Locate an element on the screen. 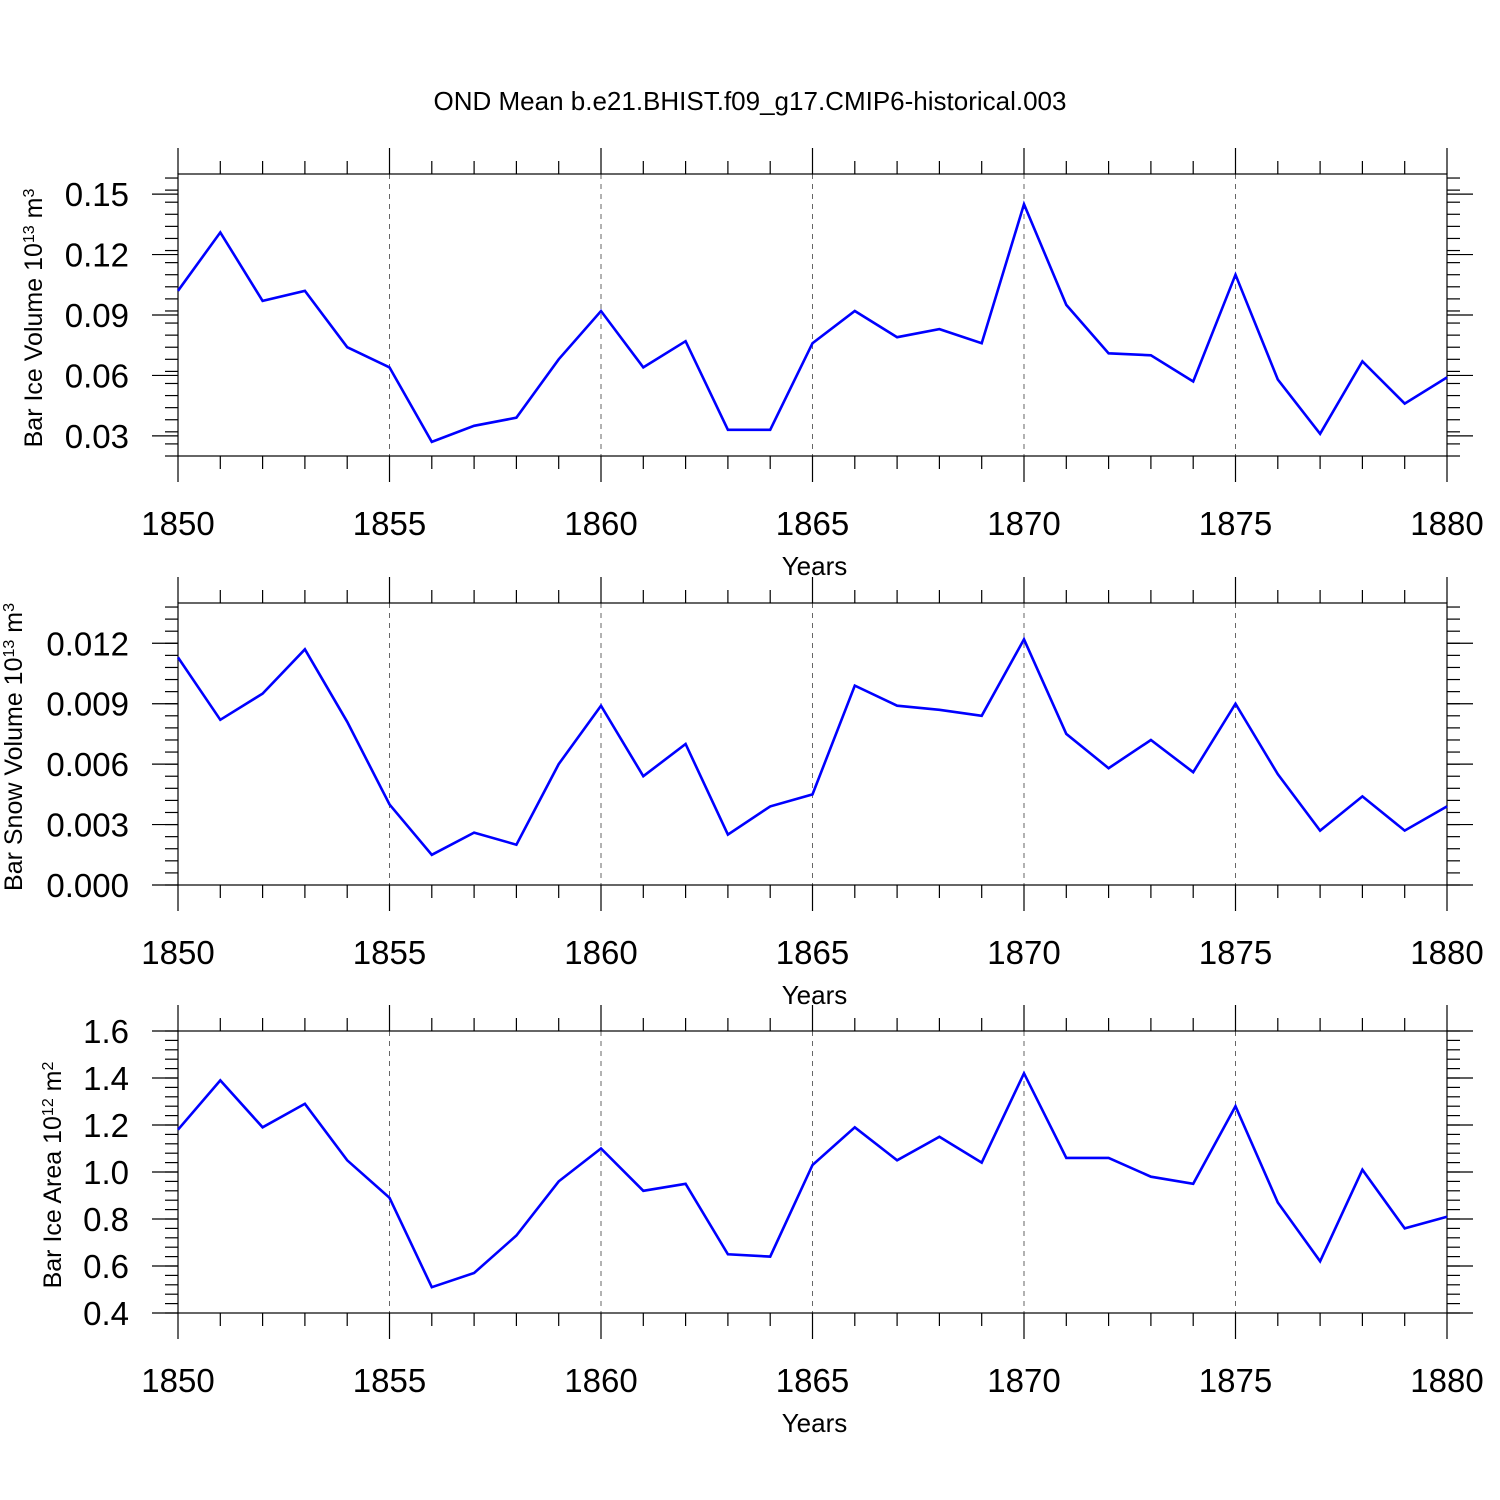  y-tick-label: 0.003 is located at coordinates (87, 825).